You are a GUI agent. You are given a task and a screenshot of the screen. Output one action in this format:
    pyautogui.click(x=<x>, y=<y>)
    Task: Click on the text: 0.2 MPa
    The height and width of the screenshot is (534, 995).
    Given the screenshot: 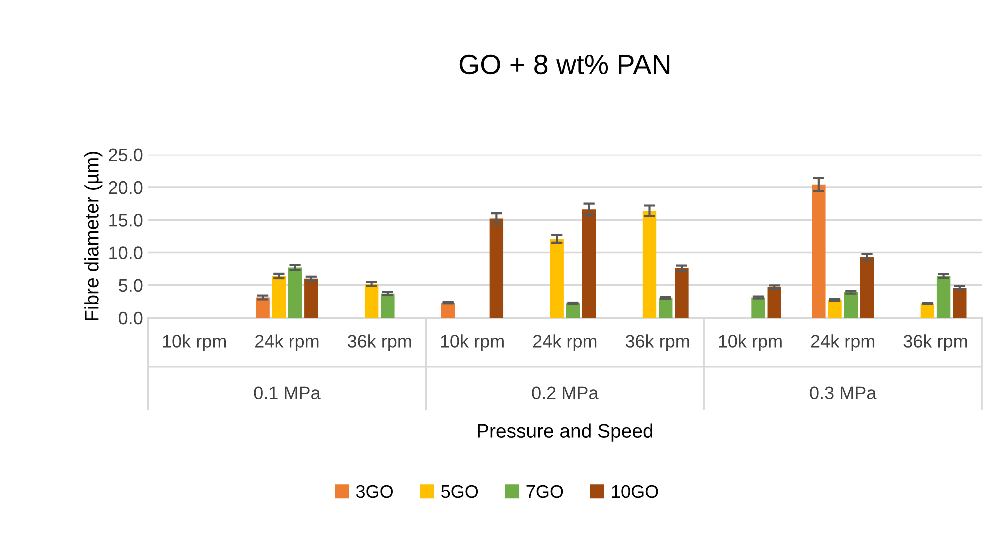 What is the action you would take?
    pyautogui.click(x=565, y=393)
    